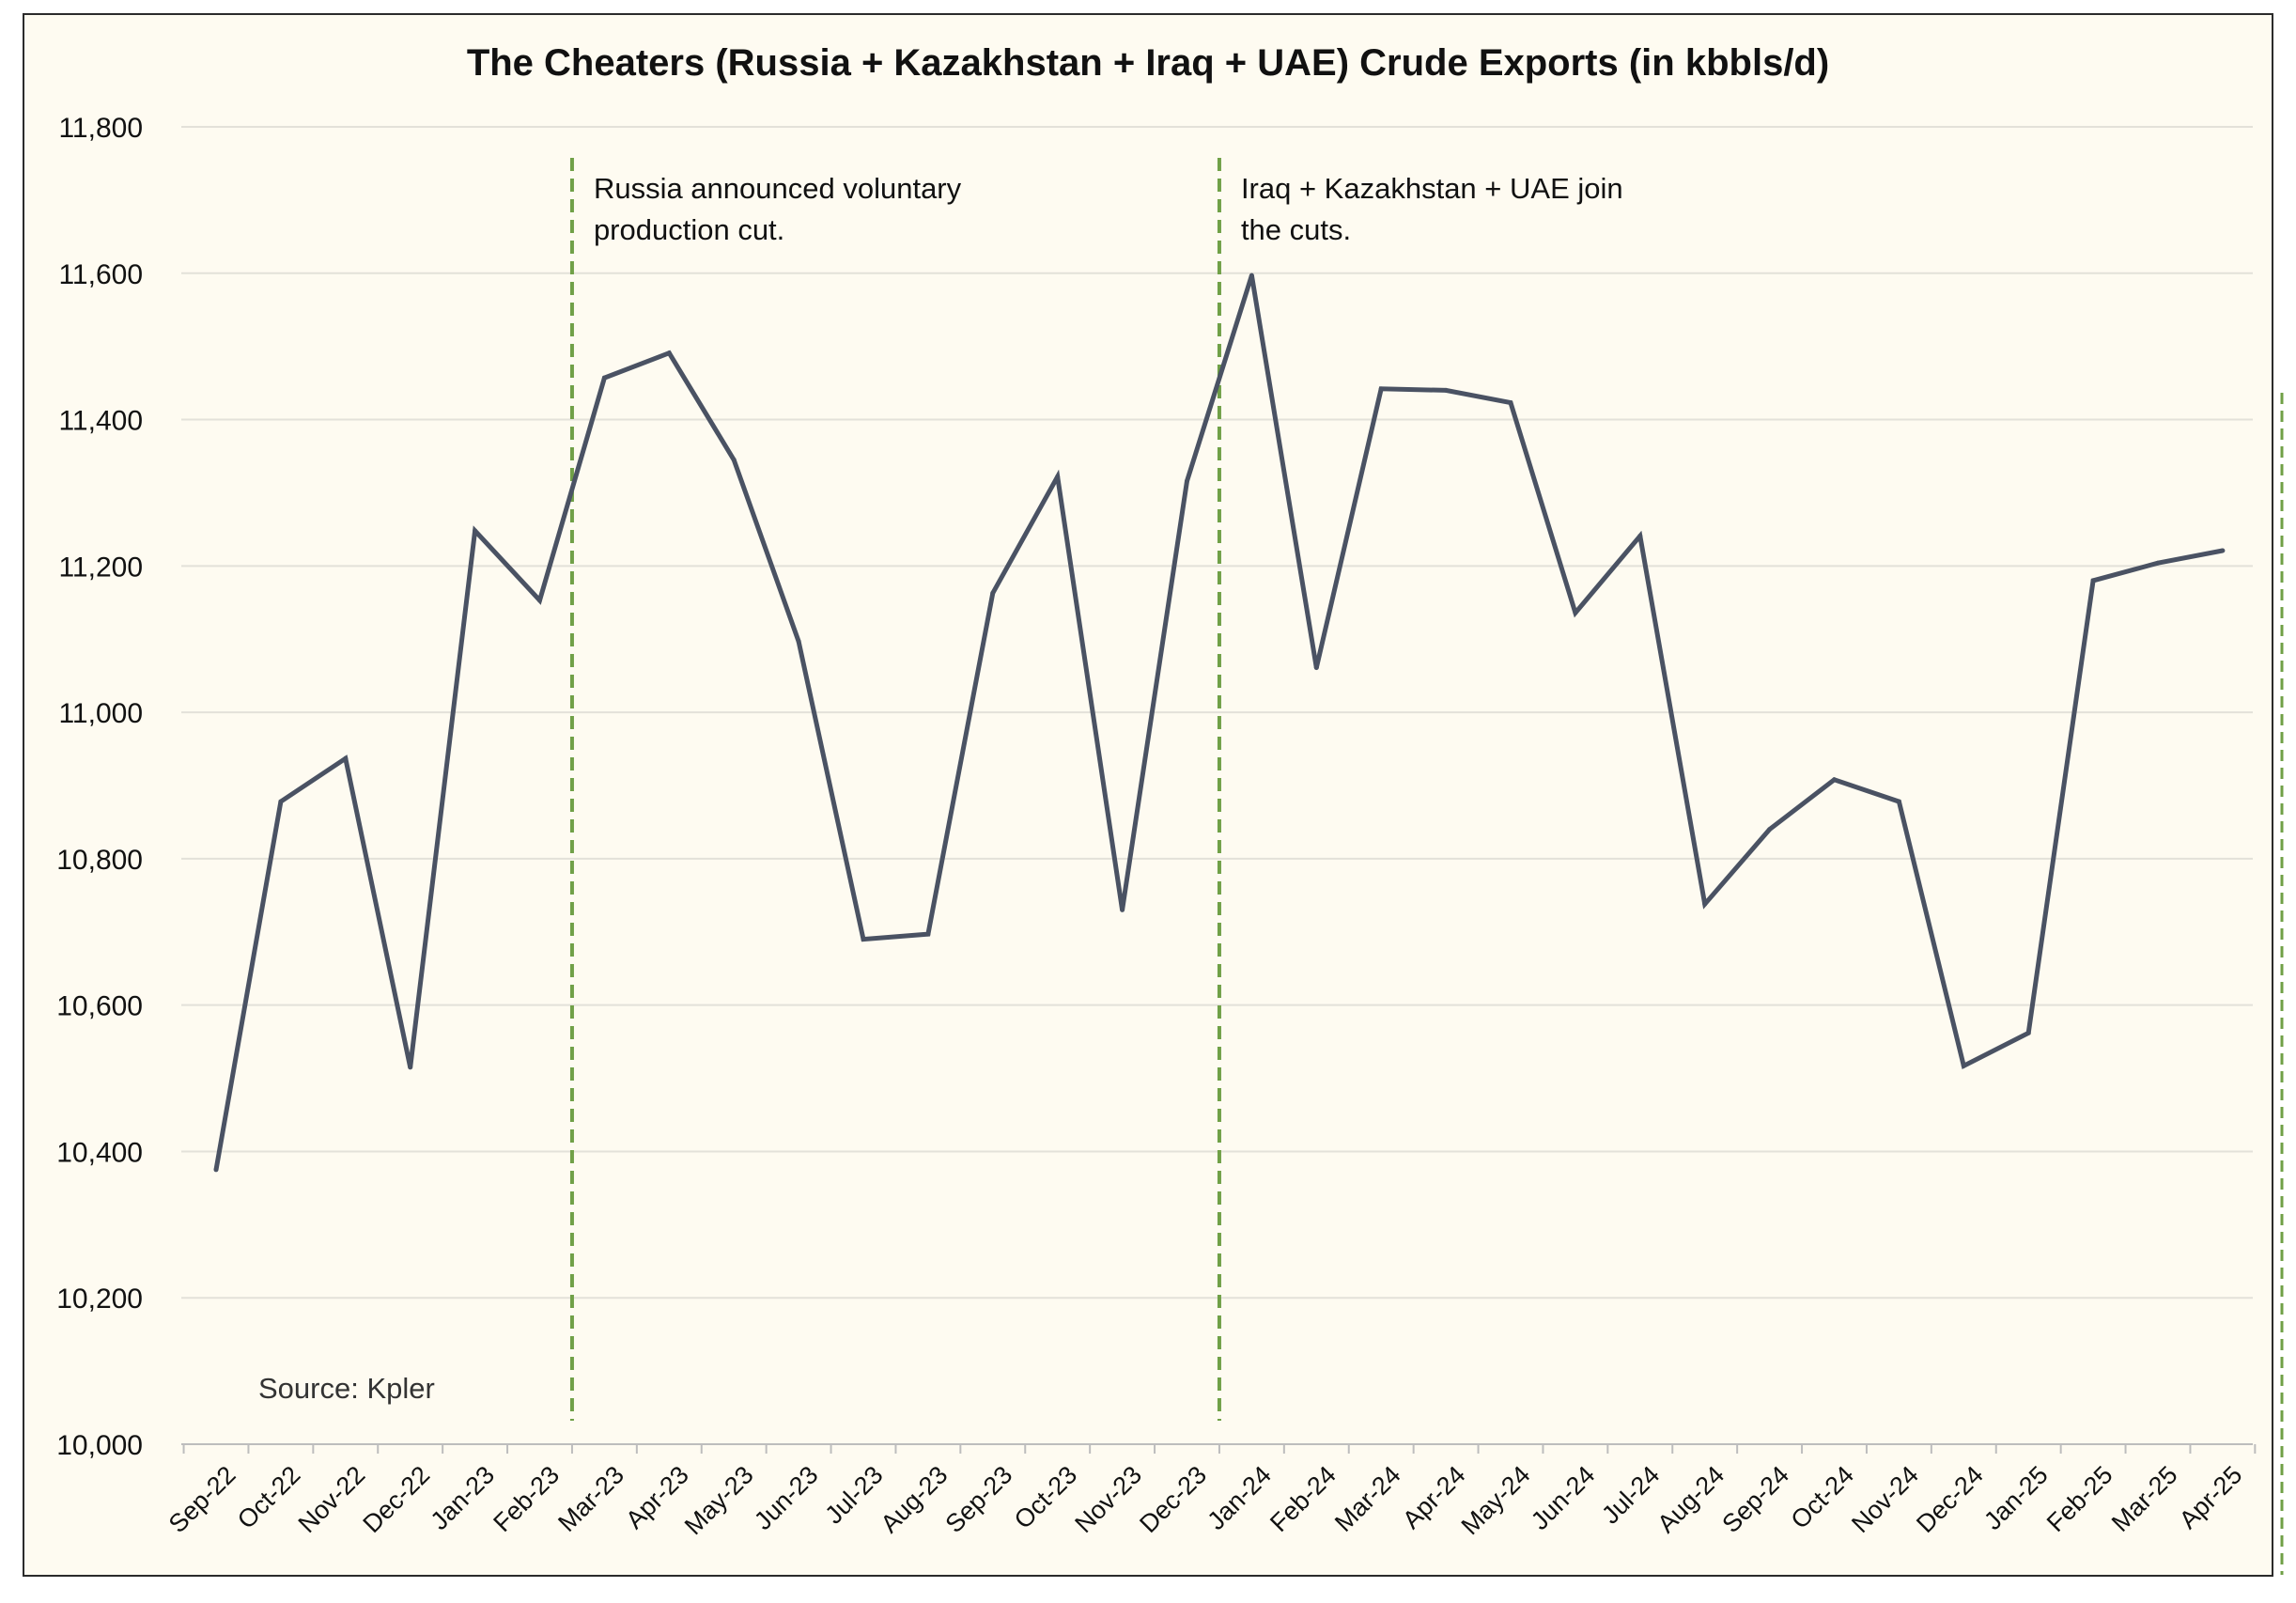  I want to click on x-tick-label: Oct-23, so click(1046, 1497).